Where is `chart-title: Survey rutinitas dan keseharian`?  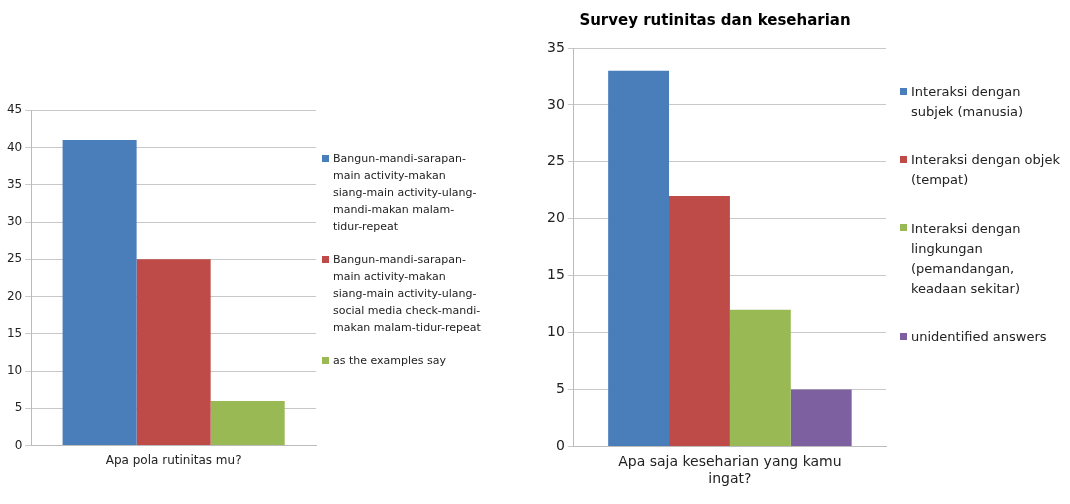 chart-title: Survey rutinitas dan keseharian is located at coordinates (715, 19).